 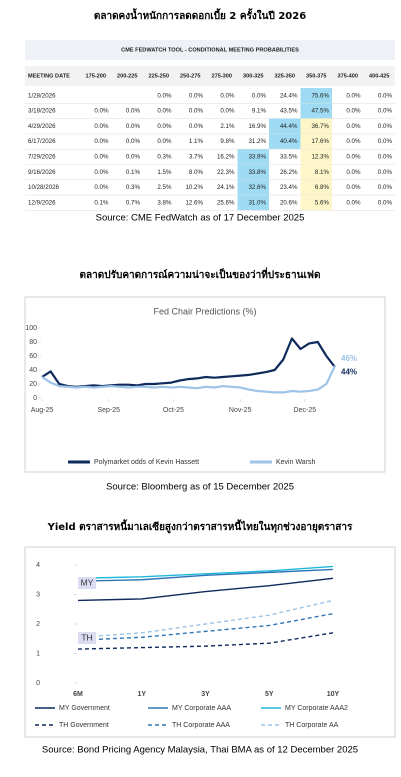 I want to click on column-header: 200-225, so click(x=127, y=76).